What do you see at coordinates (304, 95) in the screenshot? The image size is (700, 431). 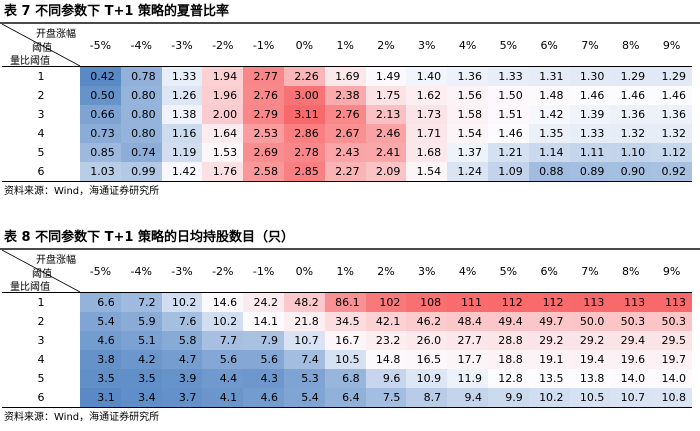 I see `table-cell: 3.00` at bounding box center [304, 95].